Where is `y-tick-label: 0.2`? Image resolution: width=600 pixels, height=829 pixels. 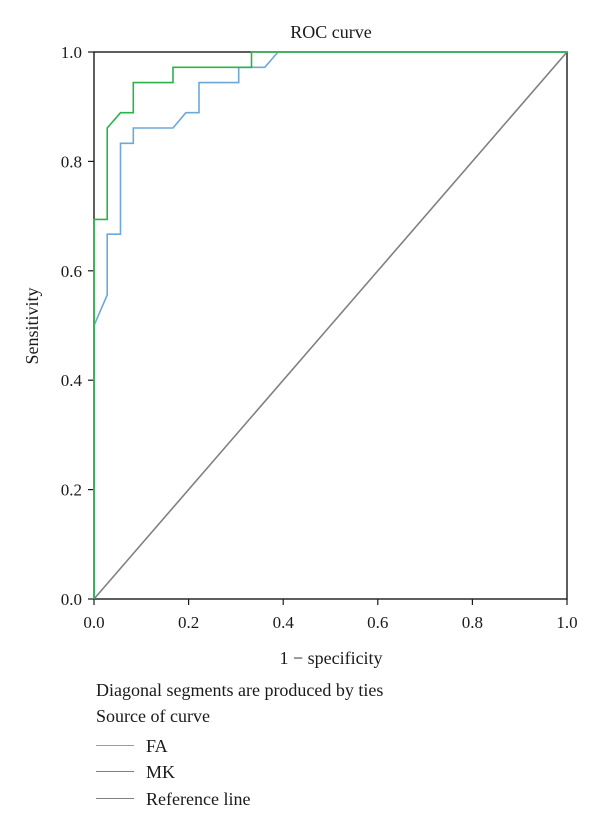 y-tick-label: 0.2 is located at coordinates (71, 490).